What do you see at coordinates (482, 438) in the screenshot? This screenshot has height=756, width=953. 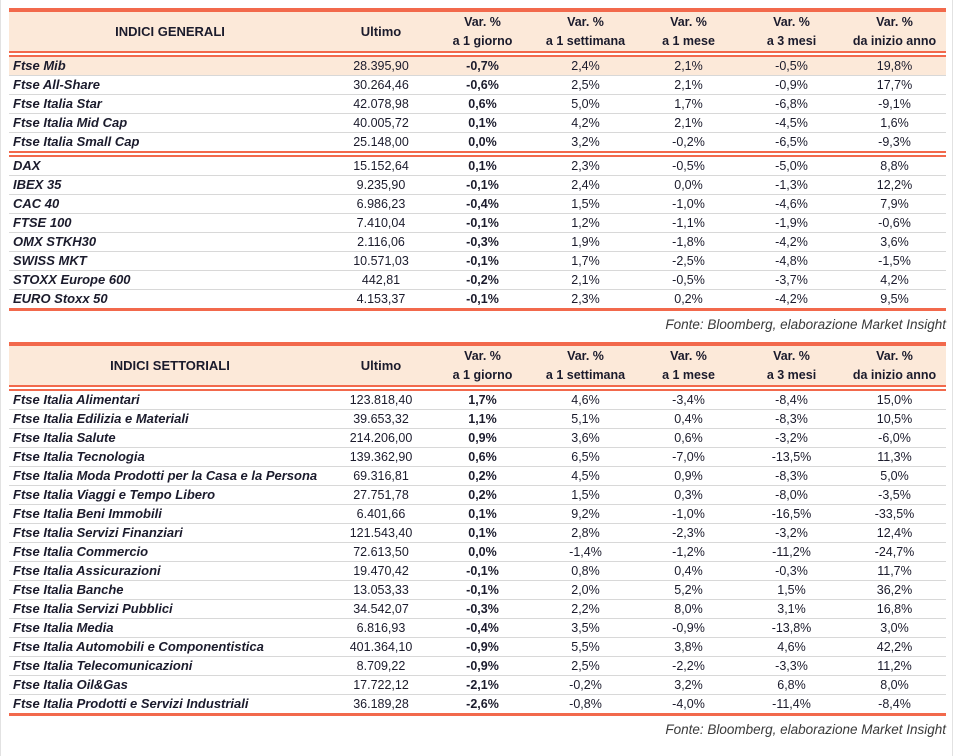 I see `var-value-1-giorno: 0,9%` at bounding box center [482, 438].